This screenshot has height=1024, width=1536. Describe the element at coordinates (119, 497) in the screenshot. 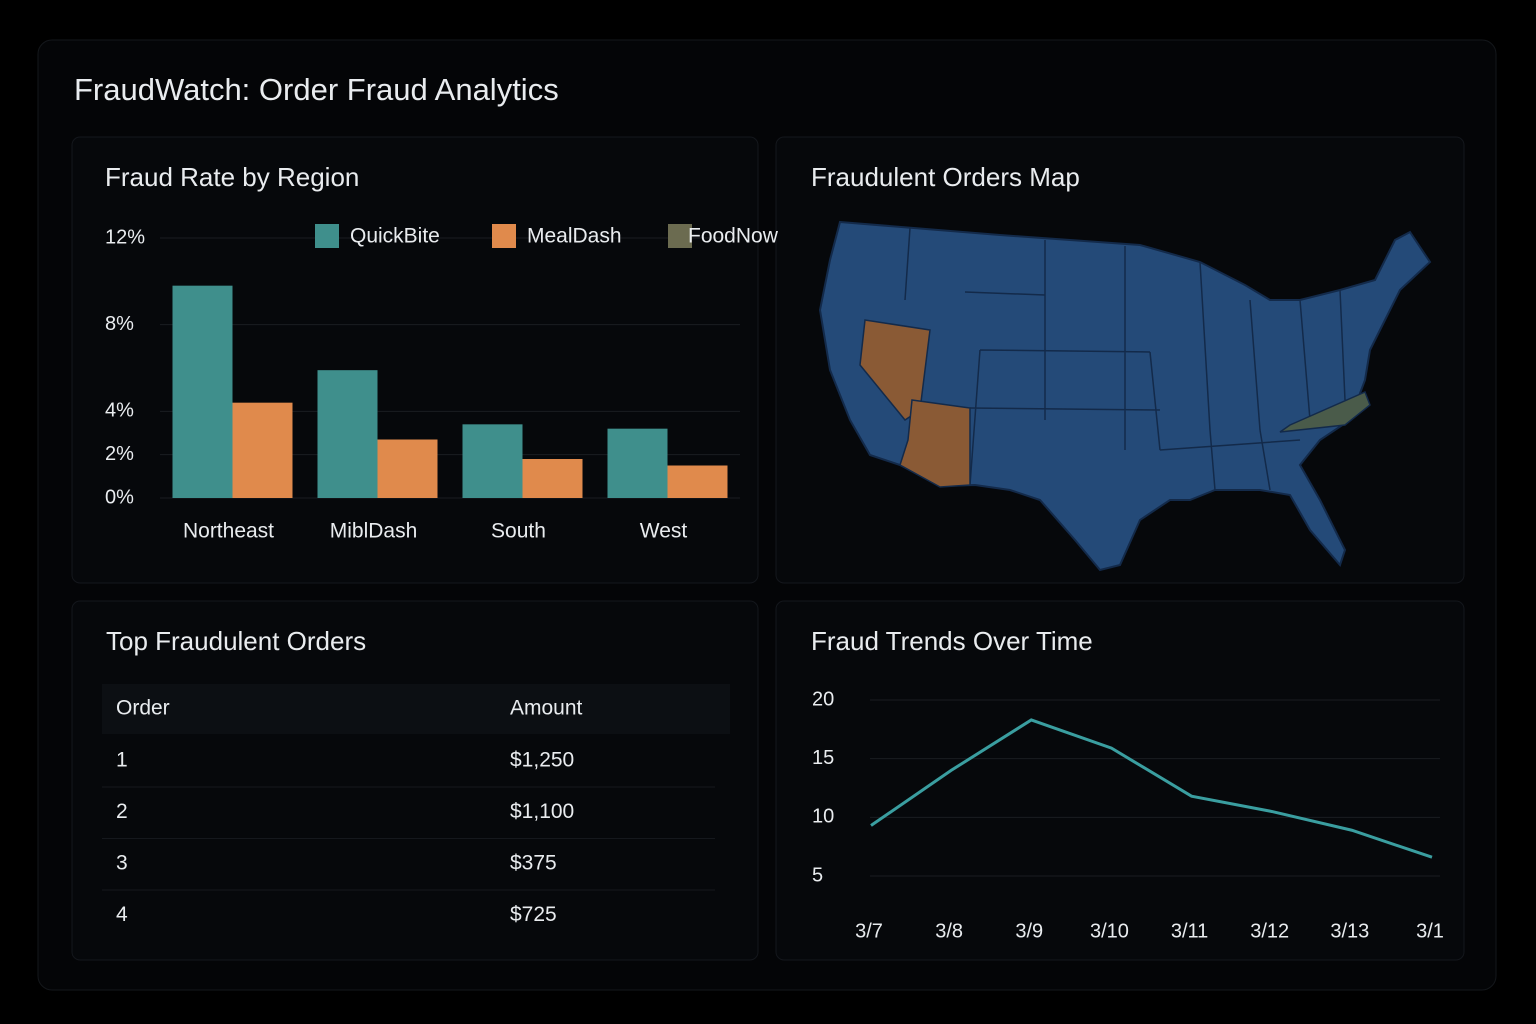

I see `y-tick-label: 0%` at that location.